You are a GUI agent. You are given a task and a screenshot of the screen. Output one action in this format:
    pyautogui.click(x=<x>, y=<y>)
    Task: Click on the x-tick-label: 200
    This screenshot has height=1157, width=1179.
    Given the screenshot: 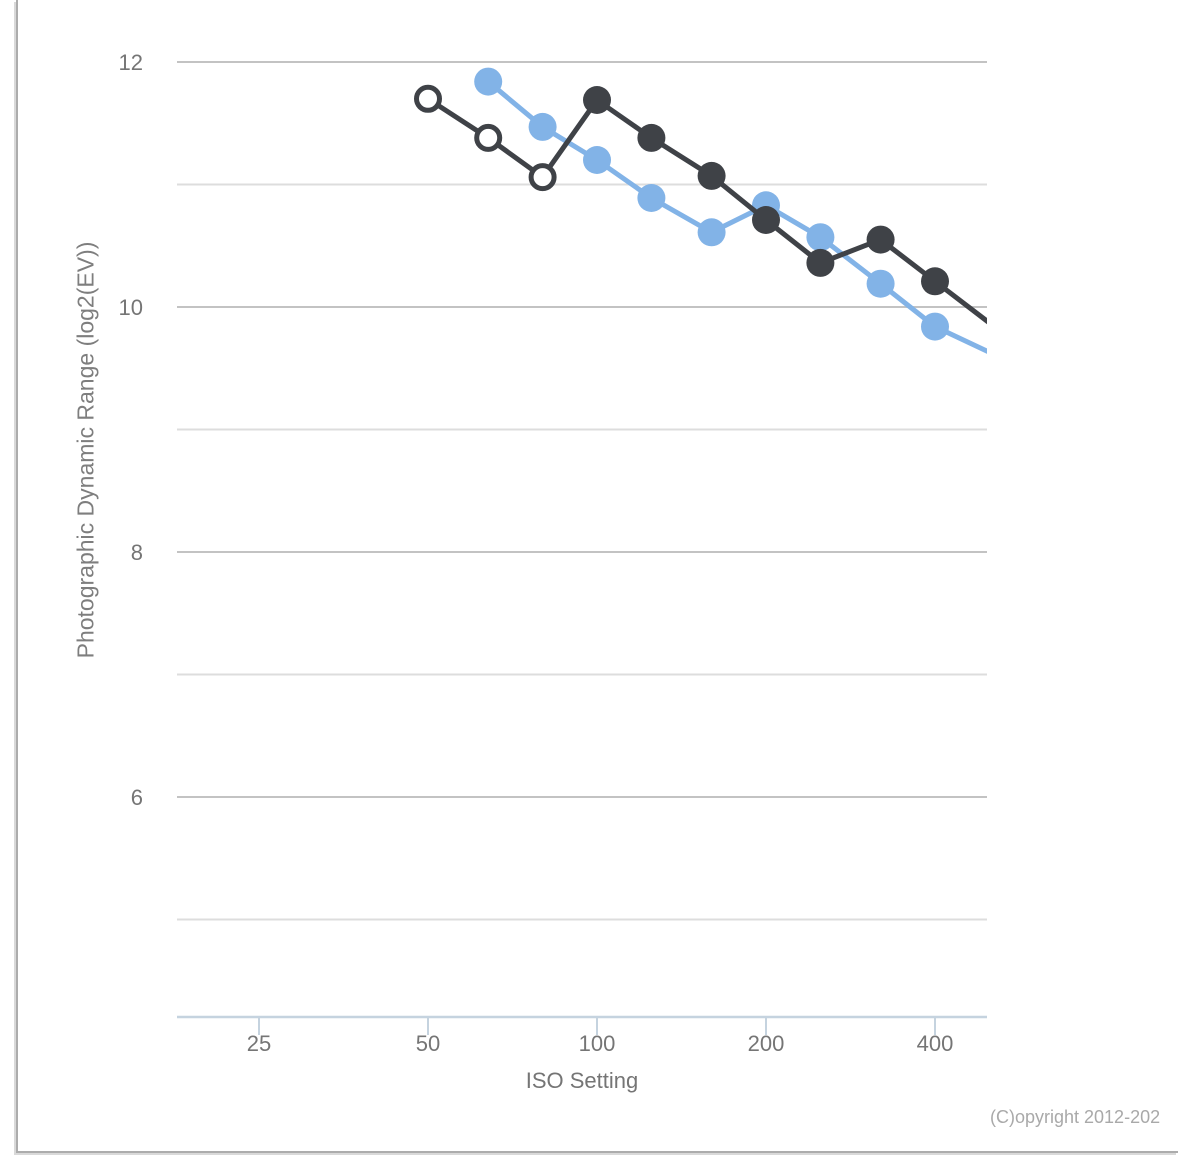 What is the action you would take?
    pyautogui.click(x=766, y=1043)
    